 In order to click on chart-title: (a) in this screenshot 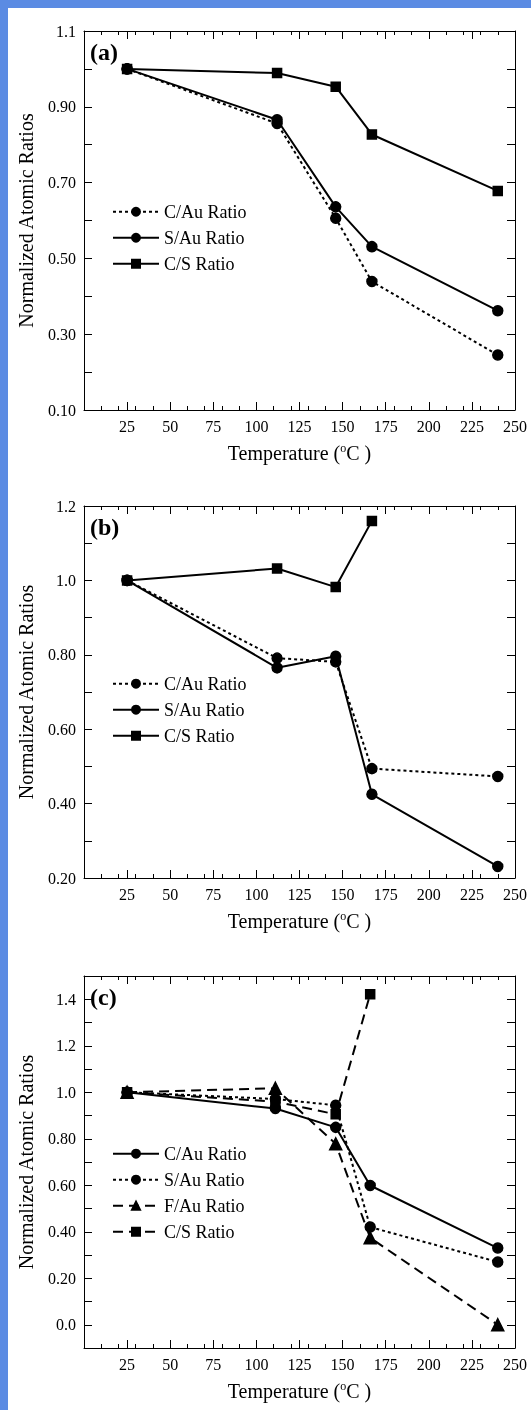, I will do `click(104, 52)`.